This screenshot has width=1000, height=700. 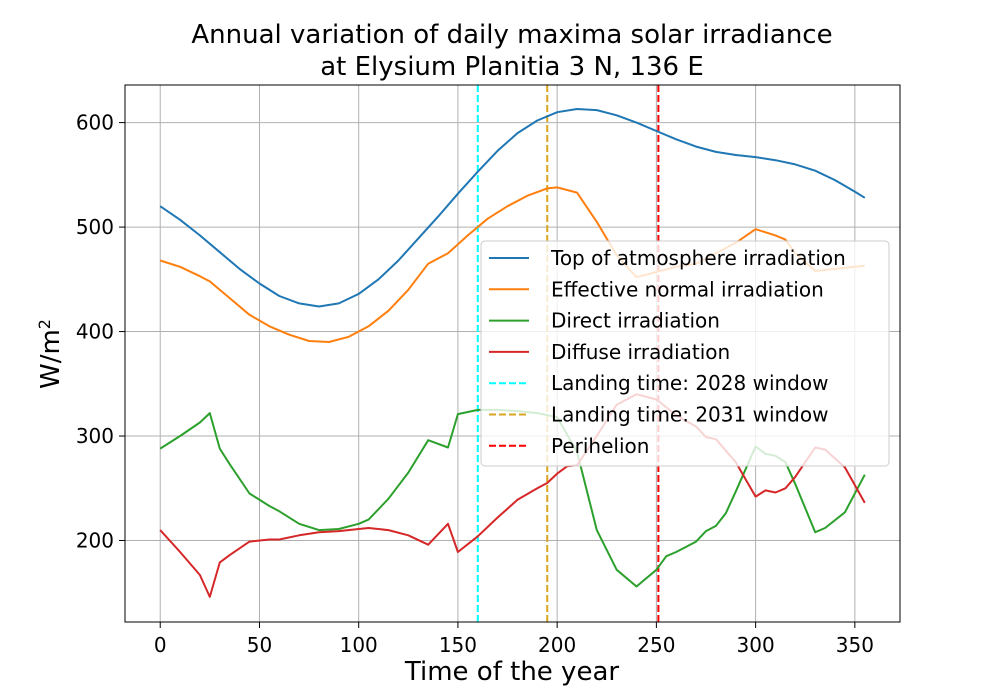 I want to click on x-tick-label: 350, so click(x=855, y=645).